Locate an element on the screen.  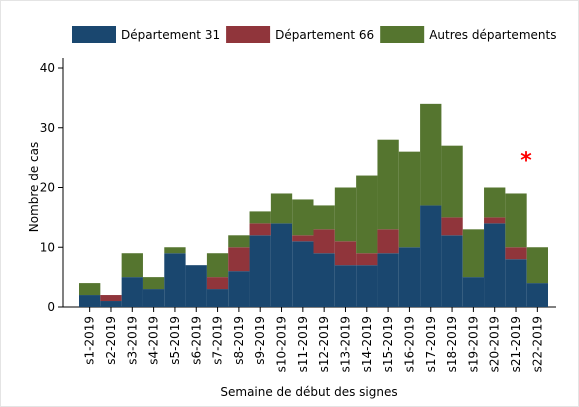
y-tick-label: 10 is located at coordinates (47, 247).